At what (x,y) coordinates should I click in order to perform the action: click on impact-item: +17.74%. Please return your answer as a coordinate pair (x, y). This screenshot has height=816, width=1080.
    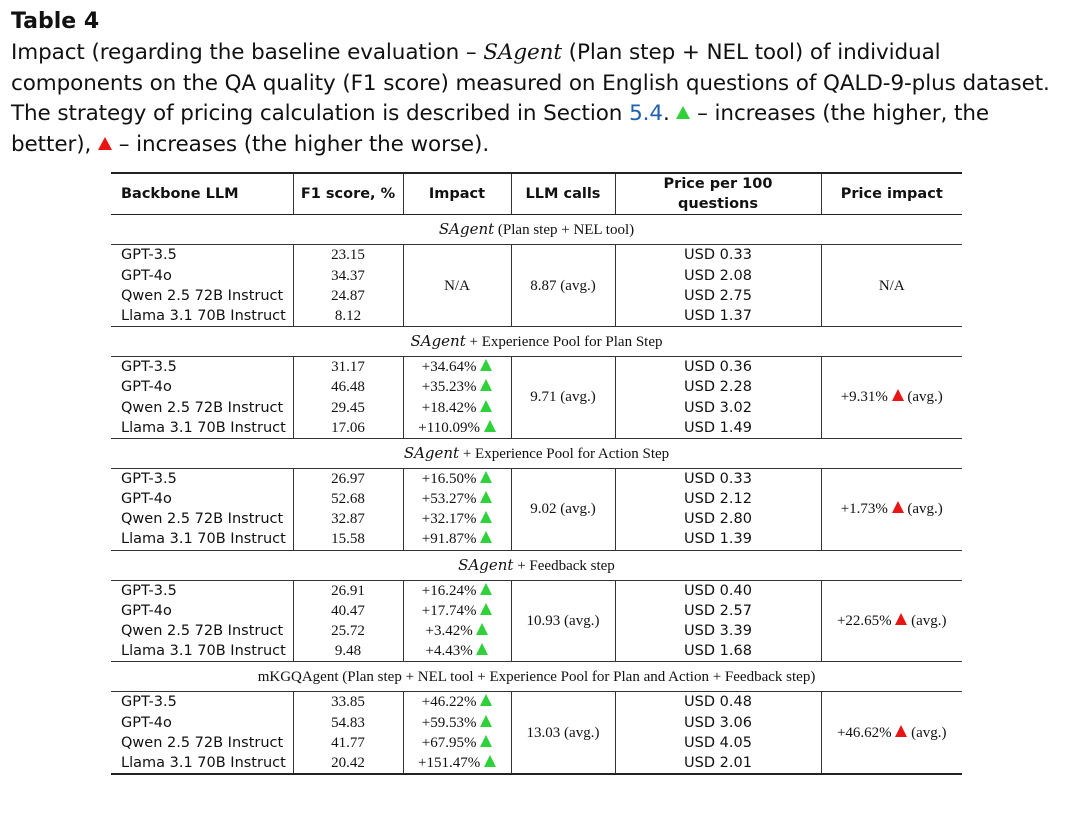
    Looking at the image, I should click on (457, 611).